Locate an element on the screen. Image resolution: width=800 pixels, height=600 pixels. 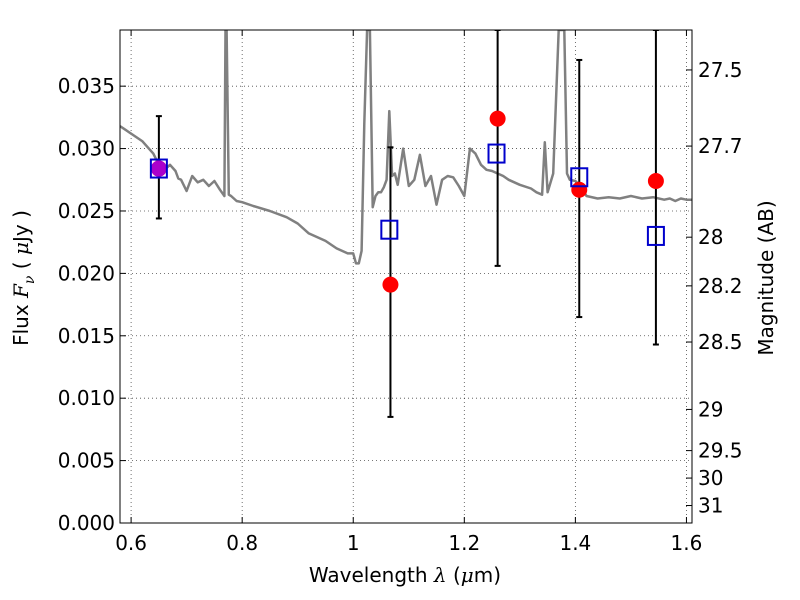
x-tick-label: 1.4 is located at coordinates (575, 543).